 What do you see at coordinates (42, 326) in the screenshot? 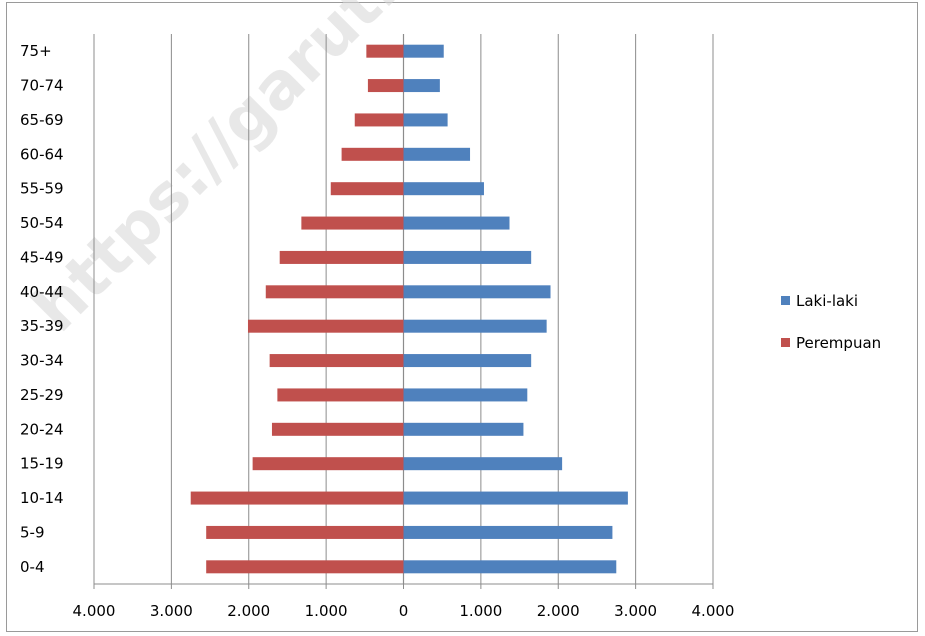
I see `category-label-35-39: 35-39` at bounding box center [42, 326].